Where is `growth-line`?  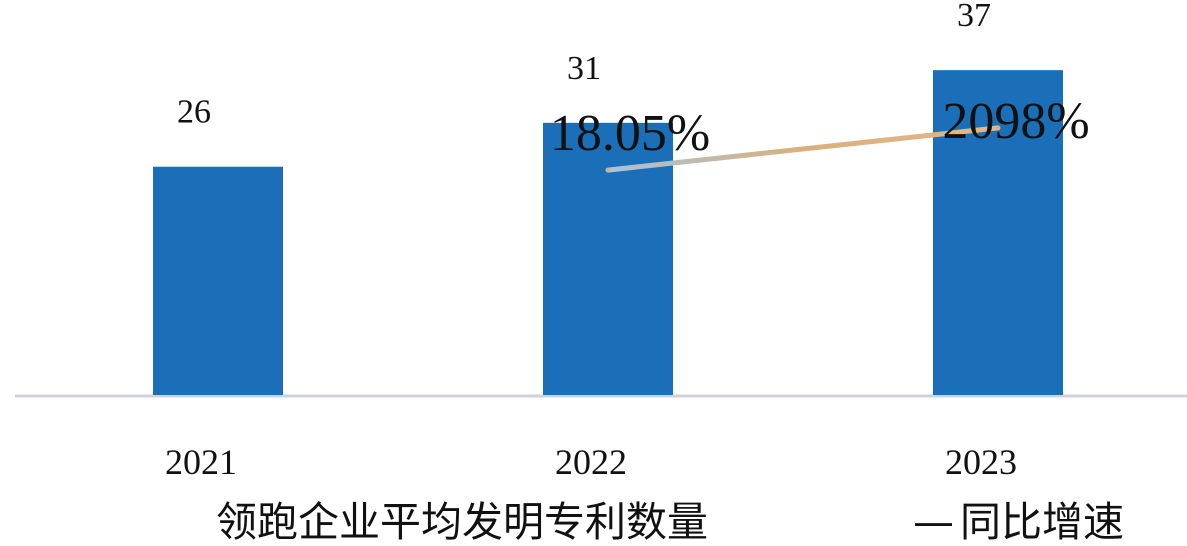 growth-line is located at coordinates (803, 149).